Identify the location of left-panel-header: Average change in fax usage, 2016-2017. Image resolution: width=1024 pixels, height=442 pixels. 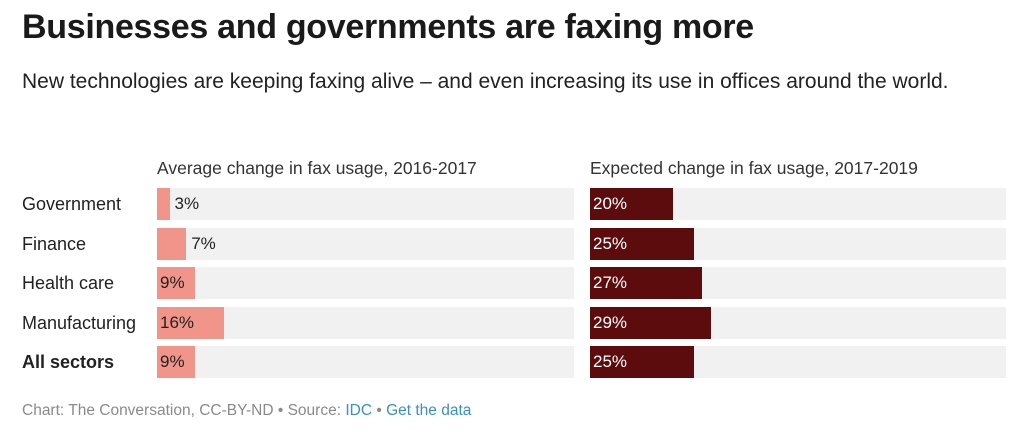
(317, 168).